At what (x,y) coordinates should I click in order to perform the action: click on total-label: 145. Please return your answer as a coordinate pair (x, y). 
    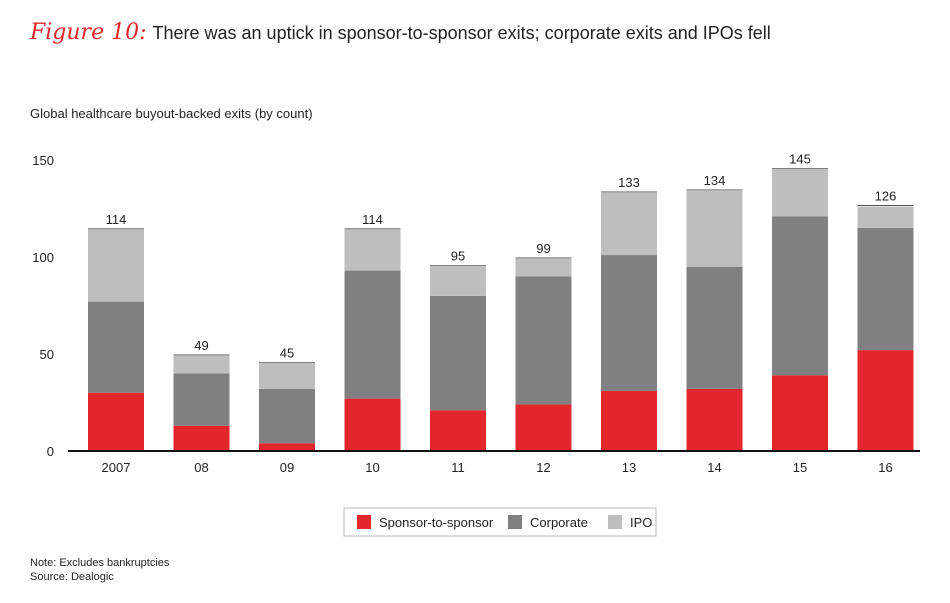
    Looking at the image, I should click on (800, 159).